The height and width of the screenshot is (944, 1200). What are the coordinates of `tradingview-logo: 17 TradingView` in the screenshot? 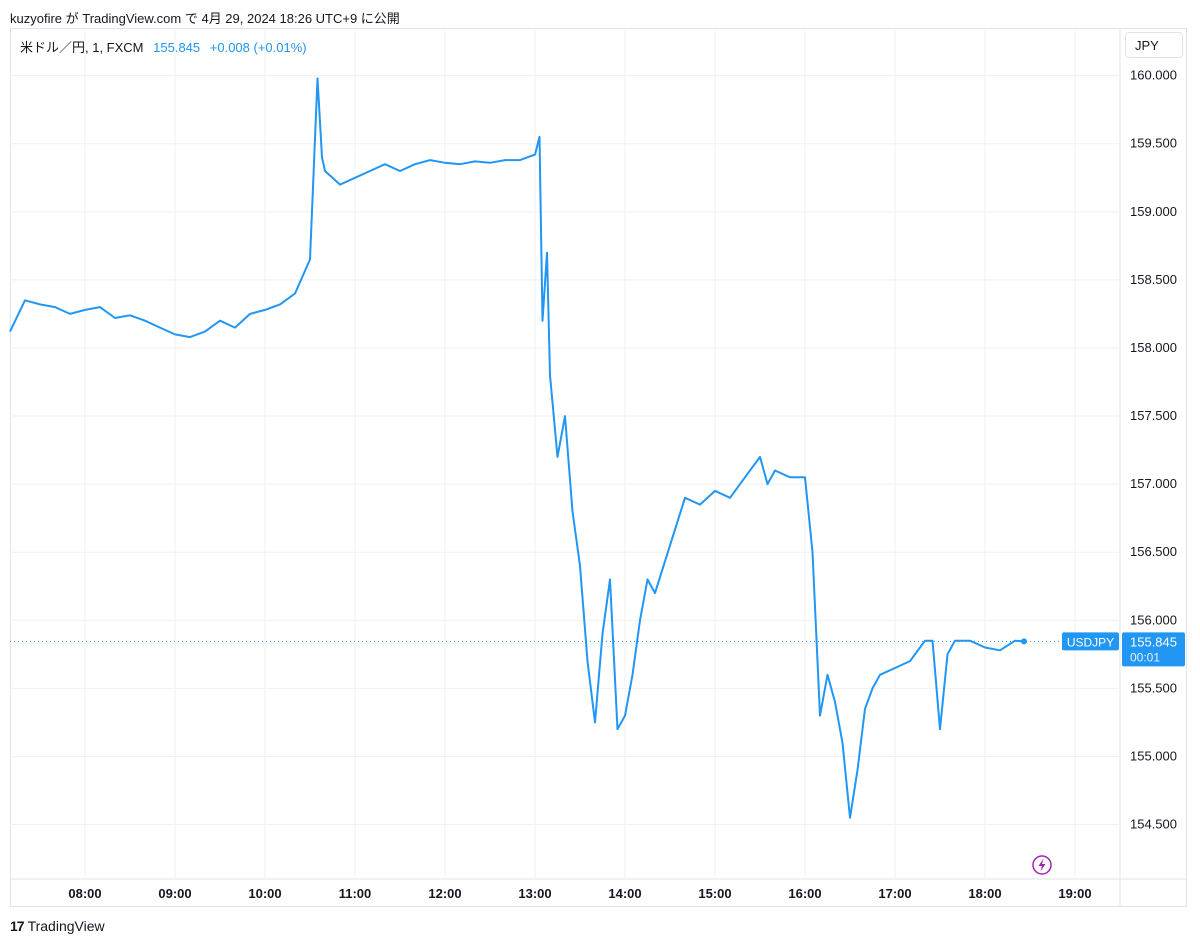 It's located at (57, 926).